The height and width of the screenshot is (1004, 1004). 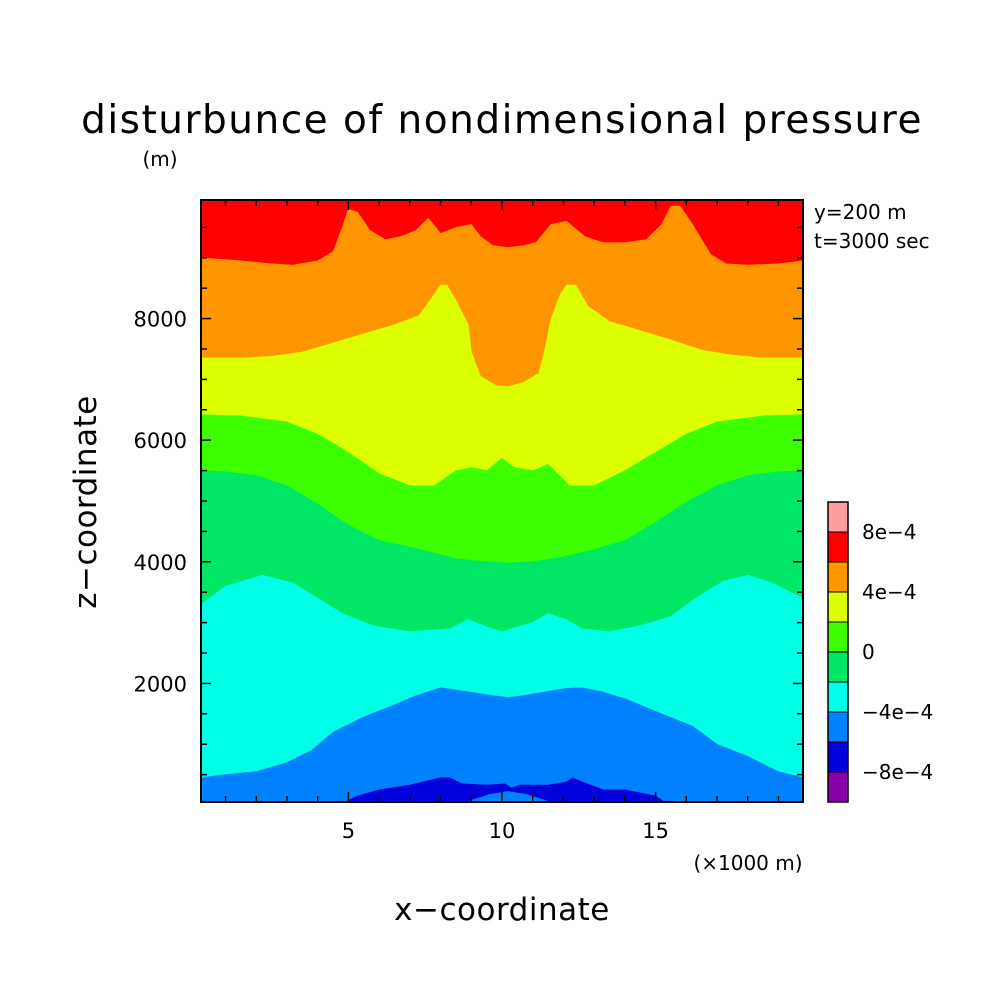 I want to click on y-axis-unit: (m), so click(x=159, y=159).